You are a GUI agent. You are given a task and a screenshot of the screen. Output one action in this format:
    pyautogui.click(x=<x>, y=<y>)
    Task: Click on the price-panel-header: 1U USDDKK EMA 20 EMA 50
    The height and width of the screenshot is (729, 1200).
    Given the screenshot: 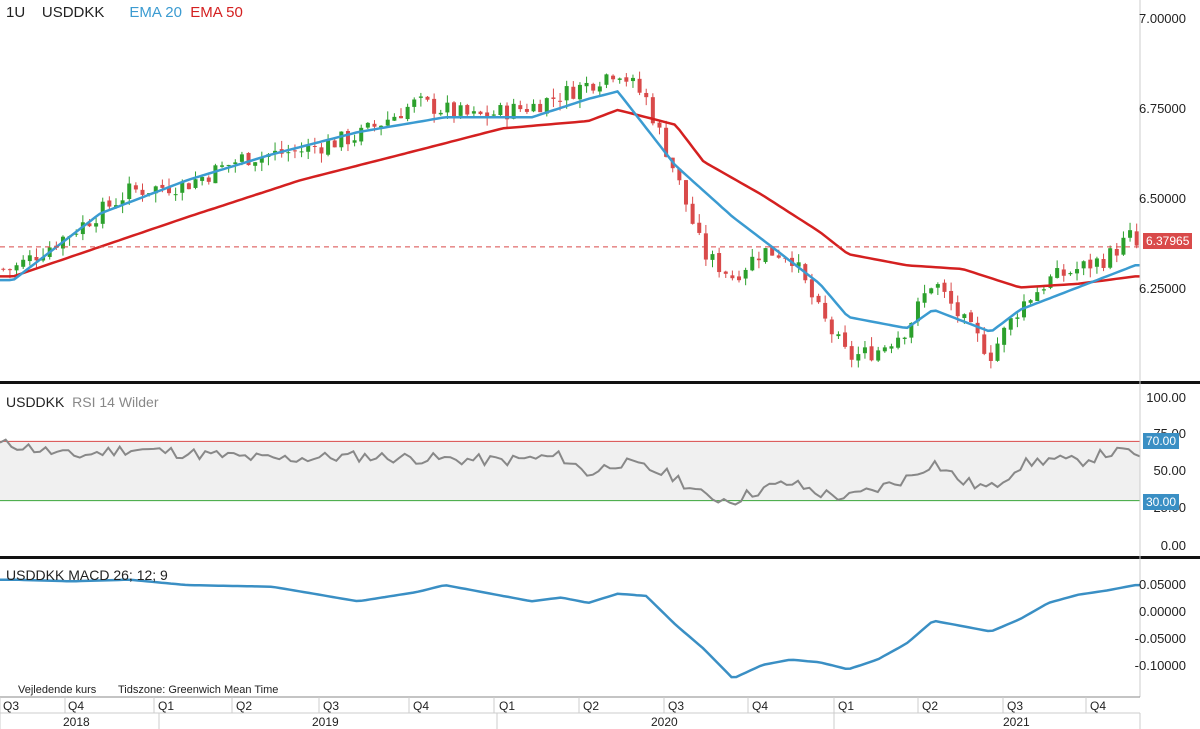 What is the action you would take?
    pyautogui.click(x=124, y=12)
    